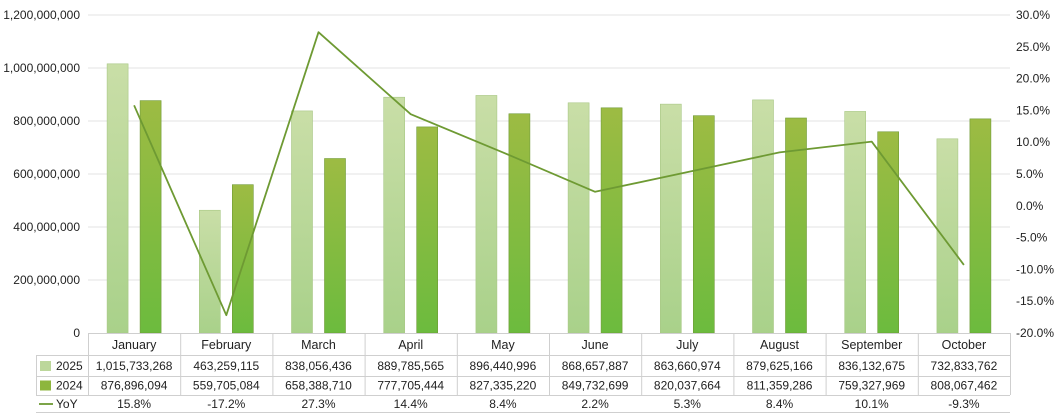 Image resolution: width=1062 pixels, height=414 pixels. Describe the element at coordinates (486, 214) in the screenshot. I see `bar-2025-may` at that location.